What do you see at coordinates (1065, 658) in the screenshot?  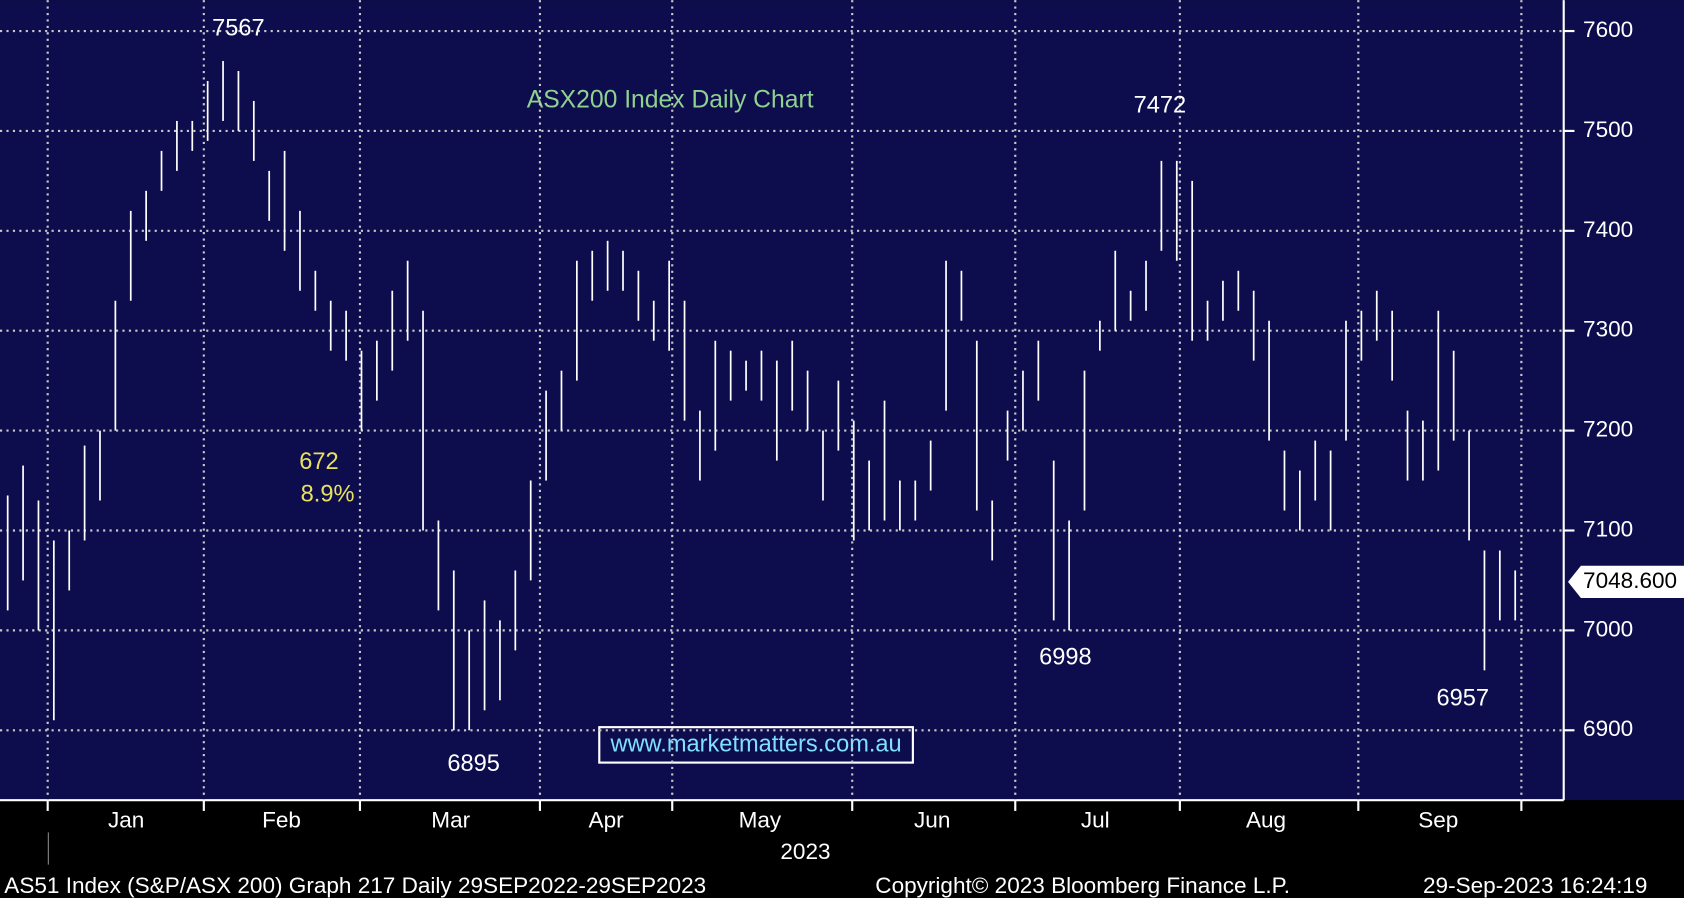 I see `annotation: 6998` at bounding box center [1065, 658].